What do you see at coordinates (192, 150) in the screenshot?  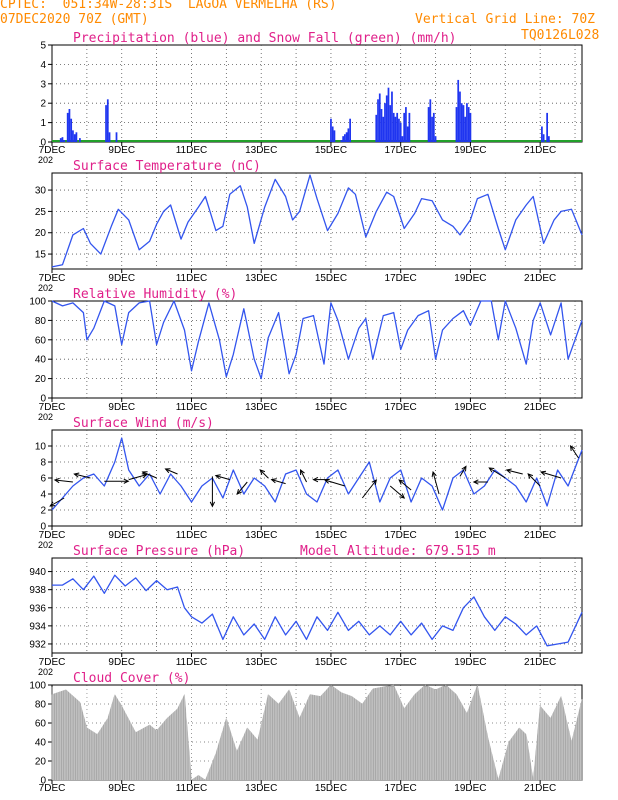 I see `precip-x-tick-label: 11DEC` at bounding box center [192, 150].